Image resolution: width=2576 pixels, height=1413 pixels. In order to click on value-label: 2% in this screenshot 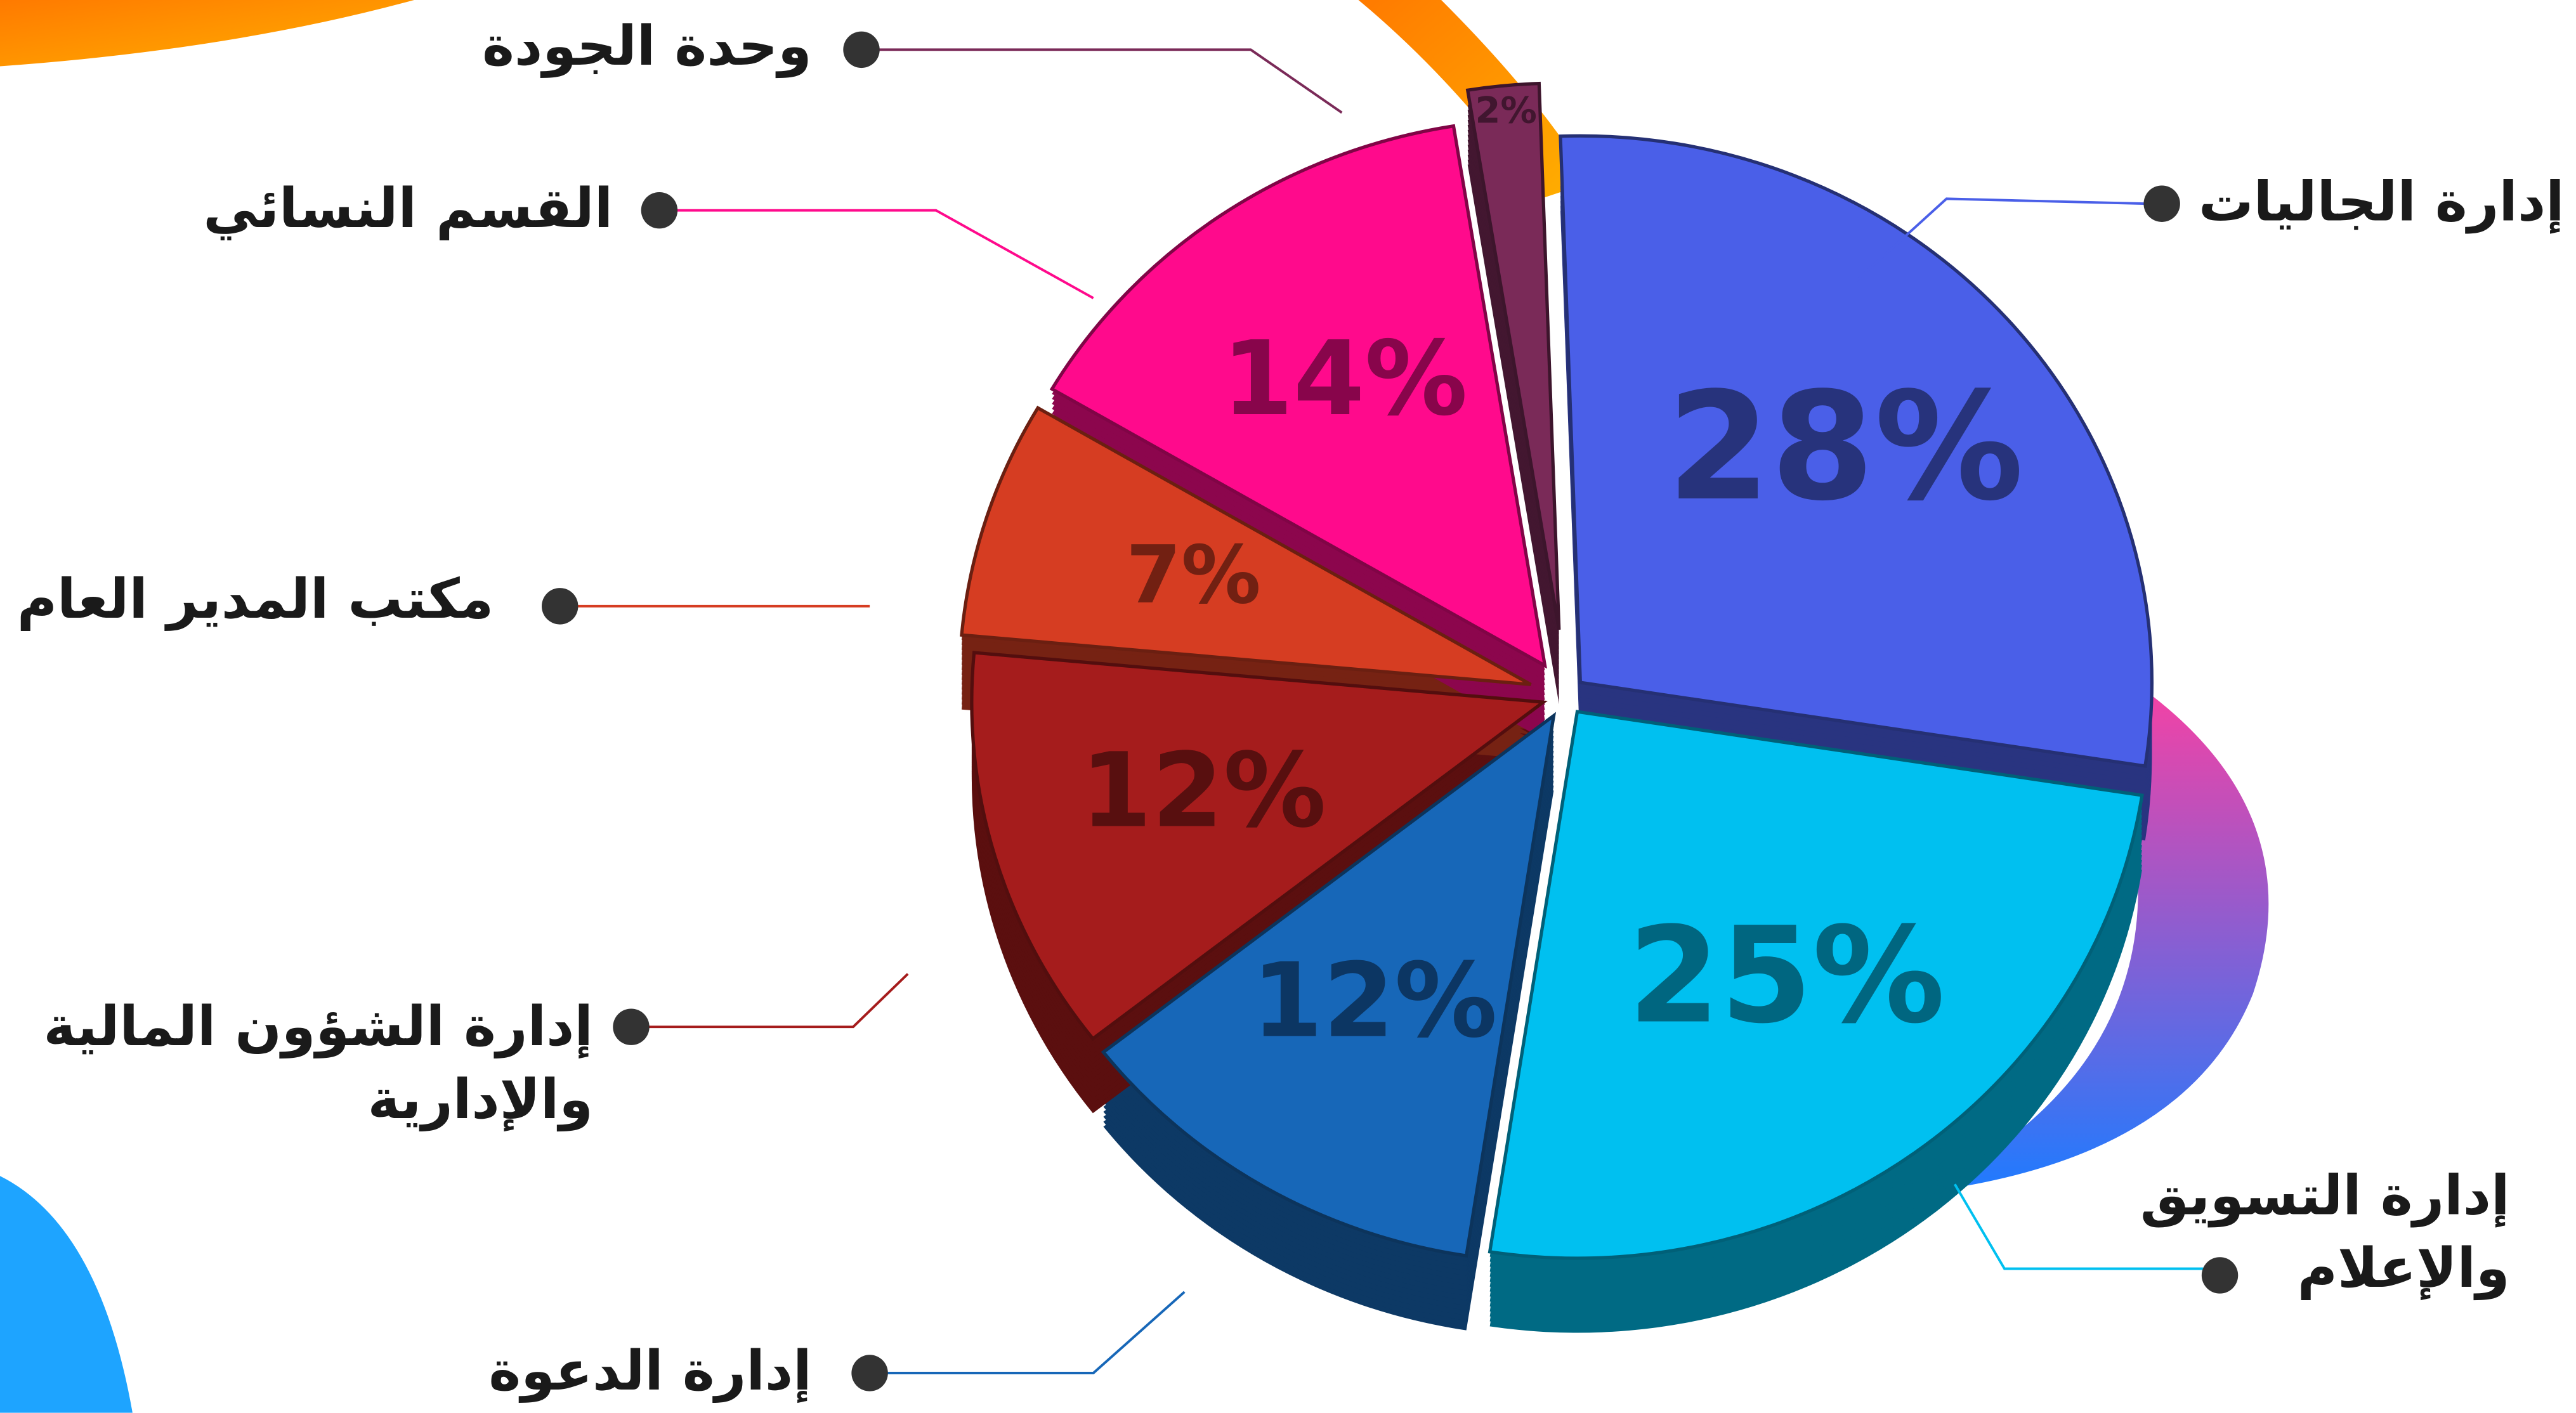, I will do `click(1506, 110)`.